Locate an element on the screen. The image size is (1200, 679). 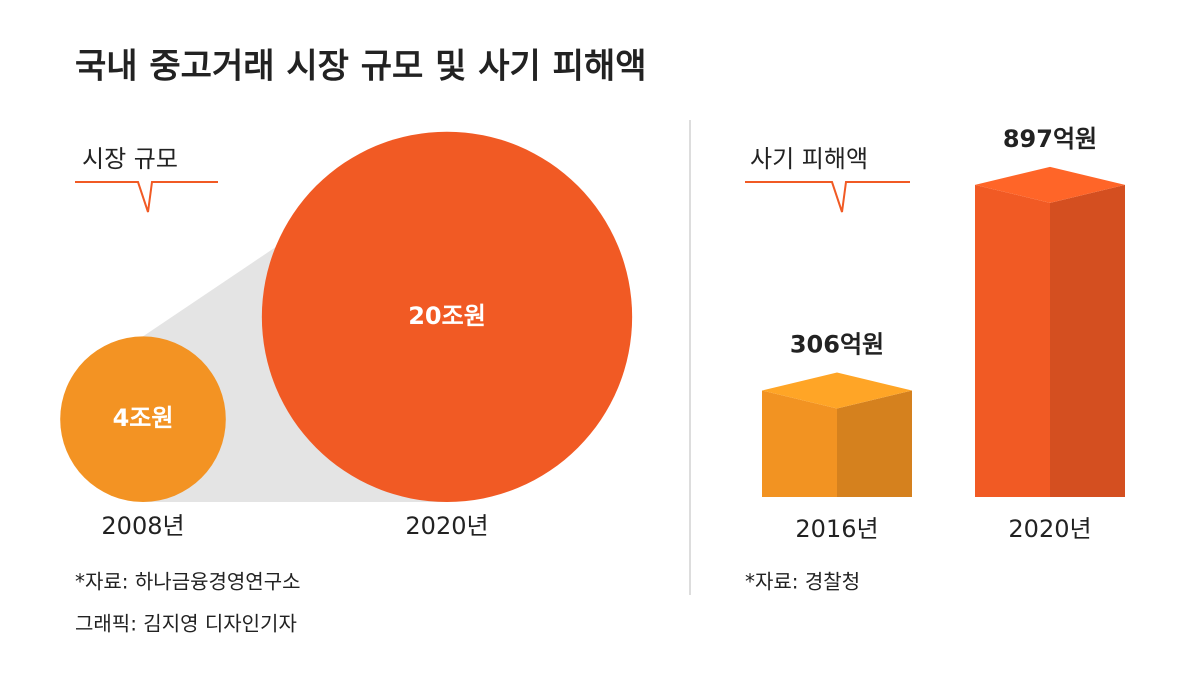
subtitle: 시장 규모 is located at coordinates (130, 159).